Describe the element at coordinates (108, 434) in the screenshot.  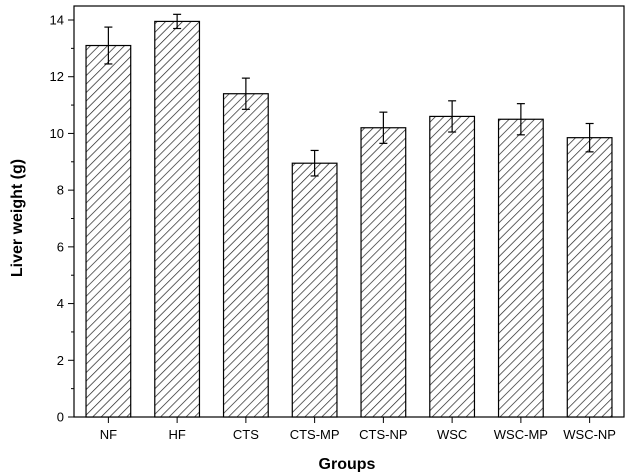
I see `x-tick-label: NF` at that location.